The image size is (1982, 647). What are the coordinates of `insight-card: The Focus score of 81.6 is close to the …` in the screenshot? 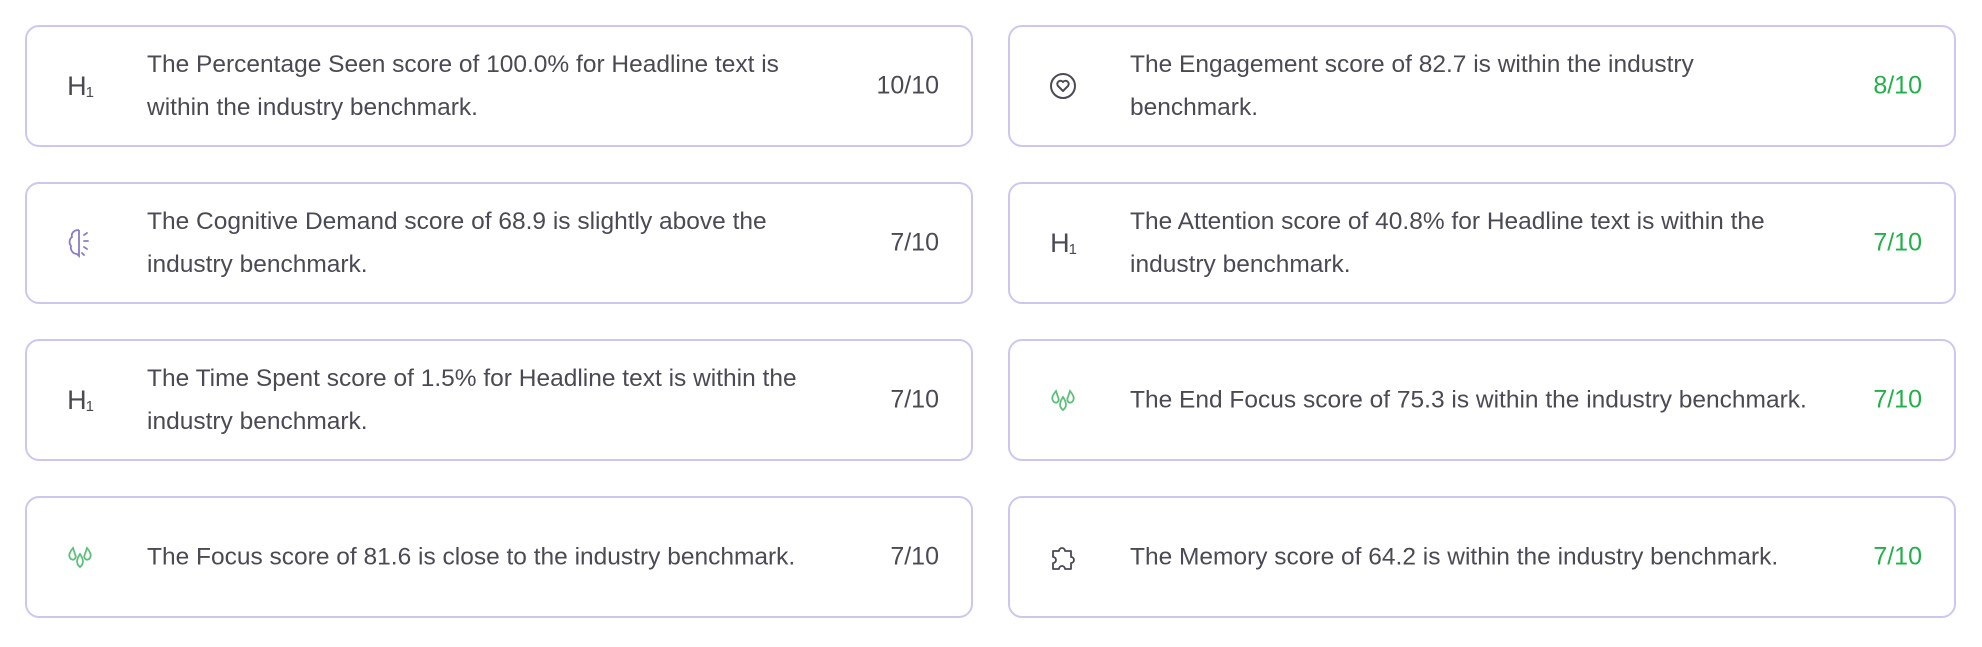 It's located at (499, 557).